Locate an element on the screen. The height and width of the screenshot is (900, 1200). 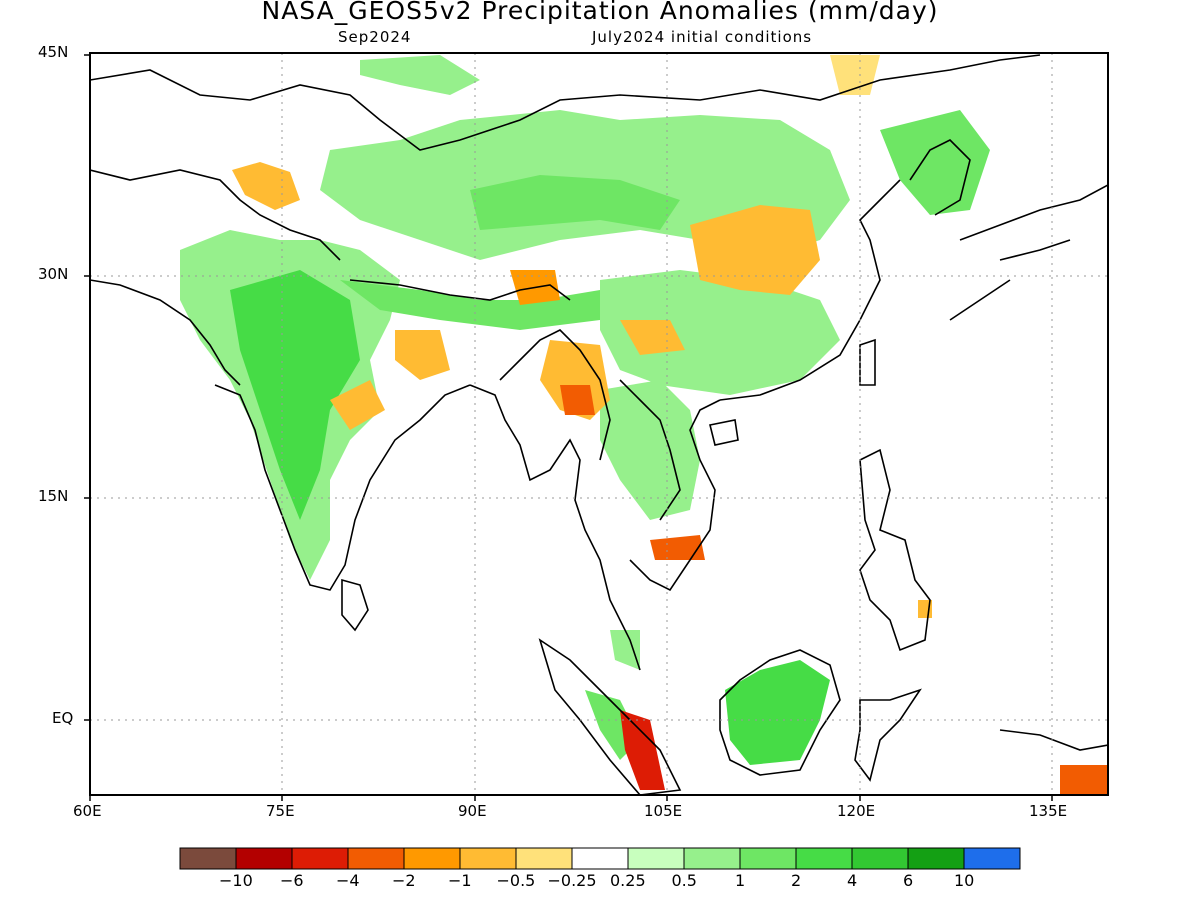
philippines is located at coordinates (895, 550).